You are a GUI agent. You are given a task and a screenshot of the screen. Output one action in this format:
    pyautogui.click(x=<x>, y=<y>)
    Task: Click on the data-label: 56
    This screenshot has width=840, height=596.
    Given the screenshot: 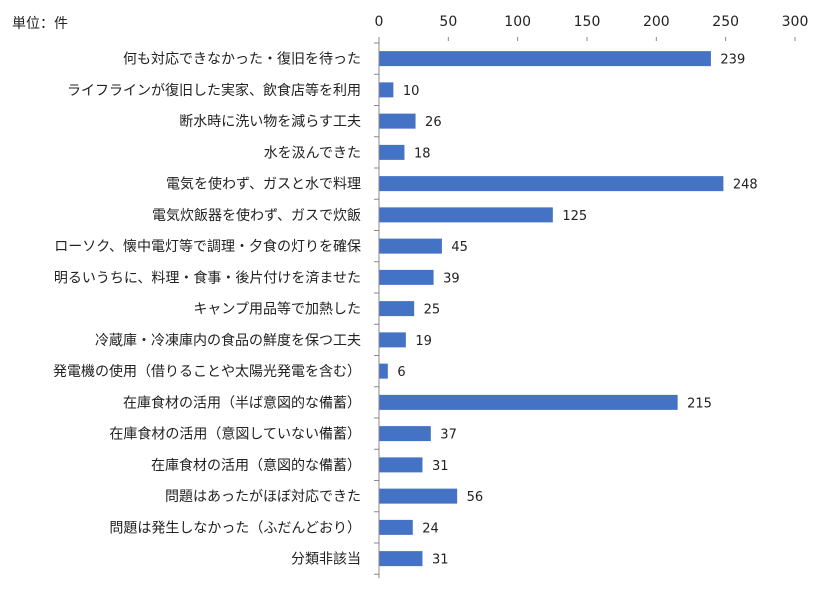 What is the action you would take?
    pyautogui.click(x=475, y=497)
    